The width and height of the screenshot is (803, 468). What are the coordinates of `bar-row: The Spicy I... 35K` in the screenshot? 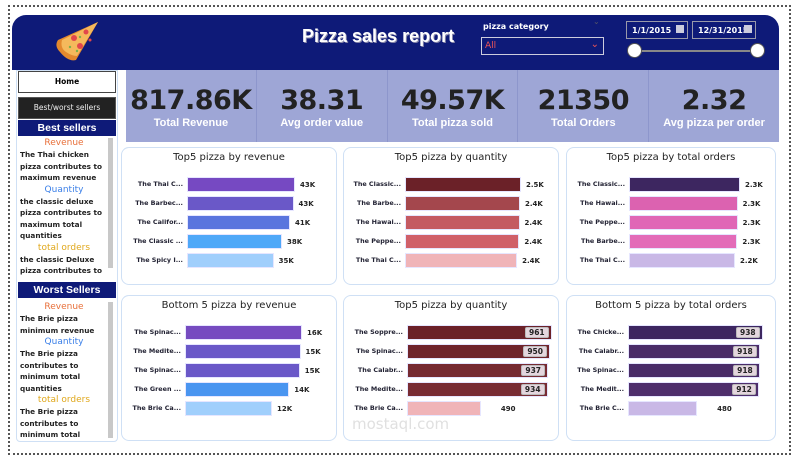 It's located at (215, 260).